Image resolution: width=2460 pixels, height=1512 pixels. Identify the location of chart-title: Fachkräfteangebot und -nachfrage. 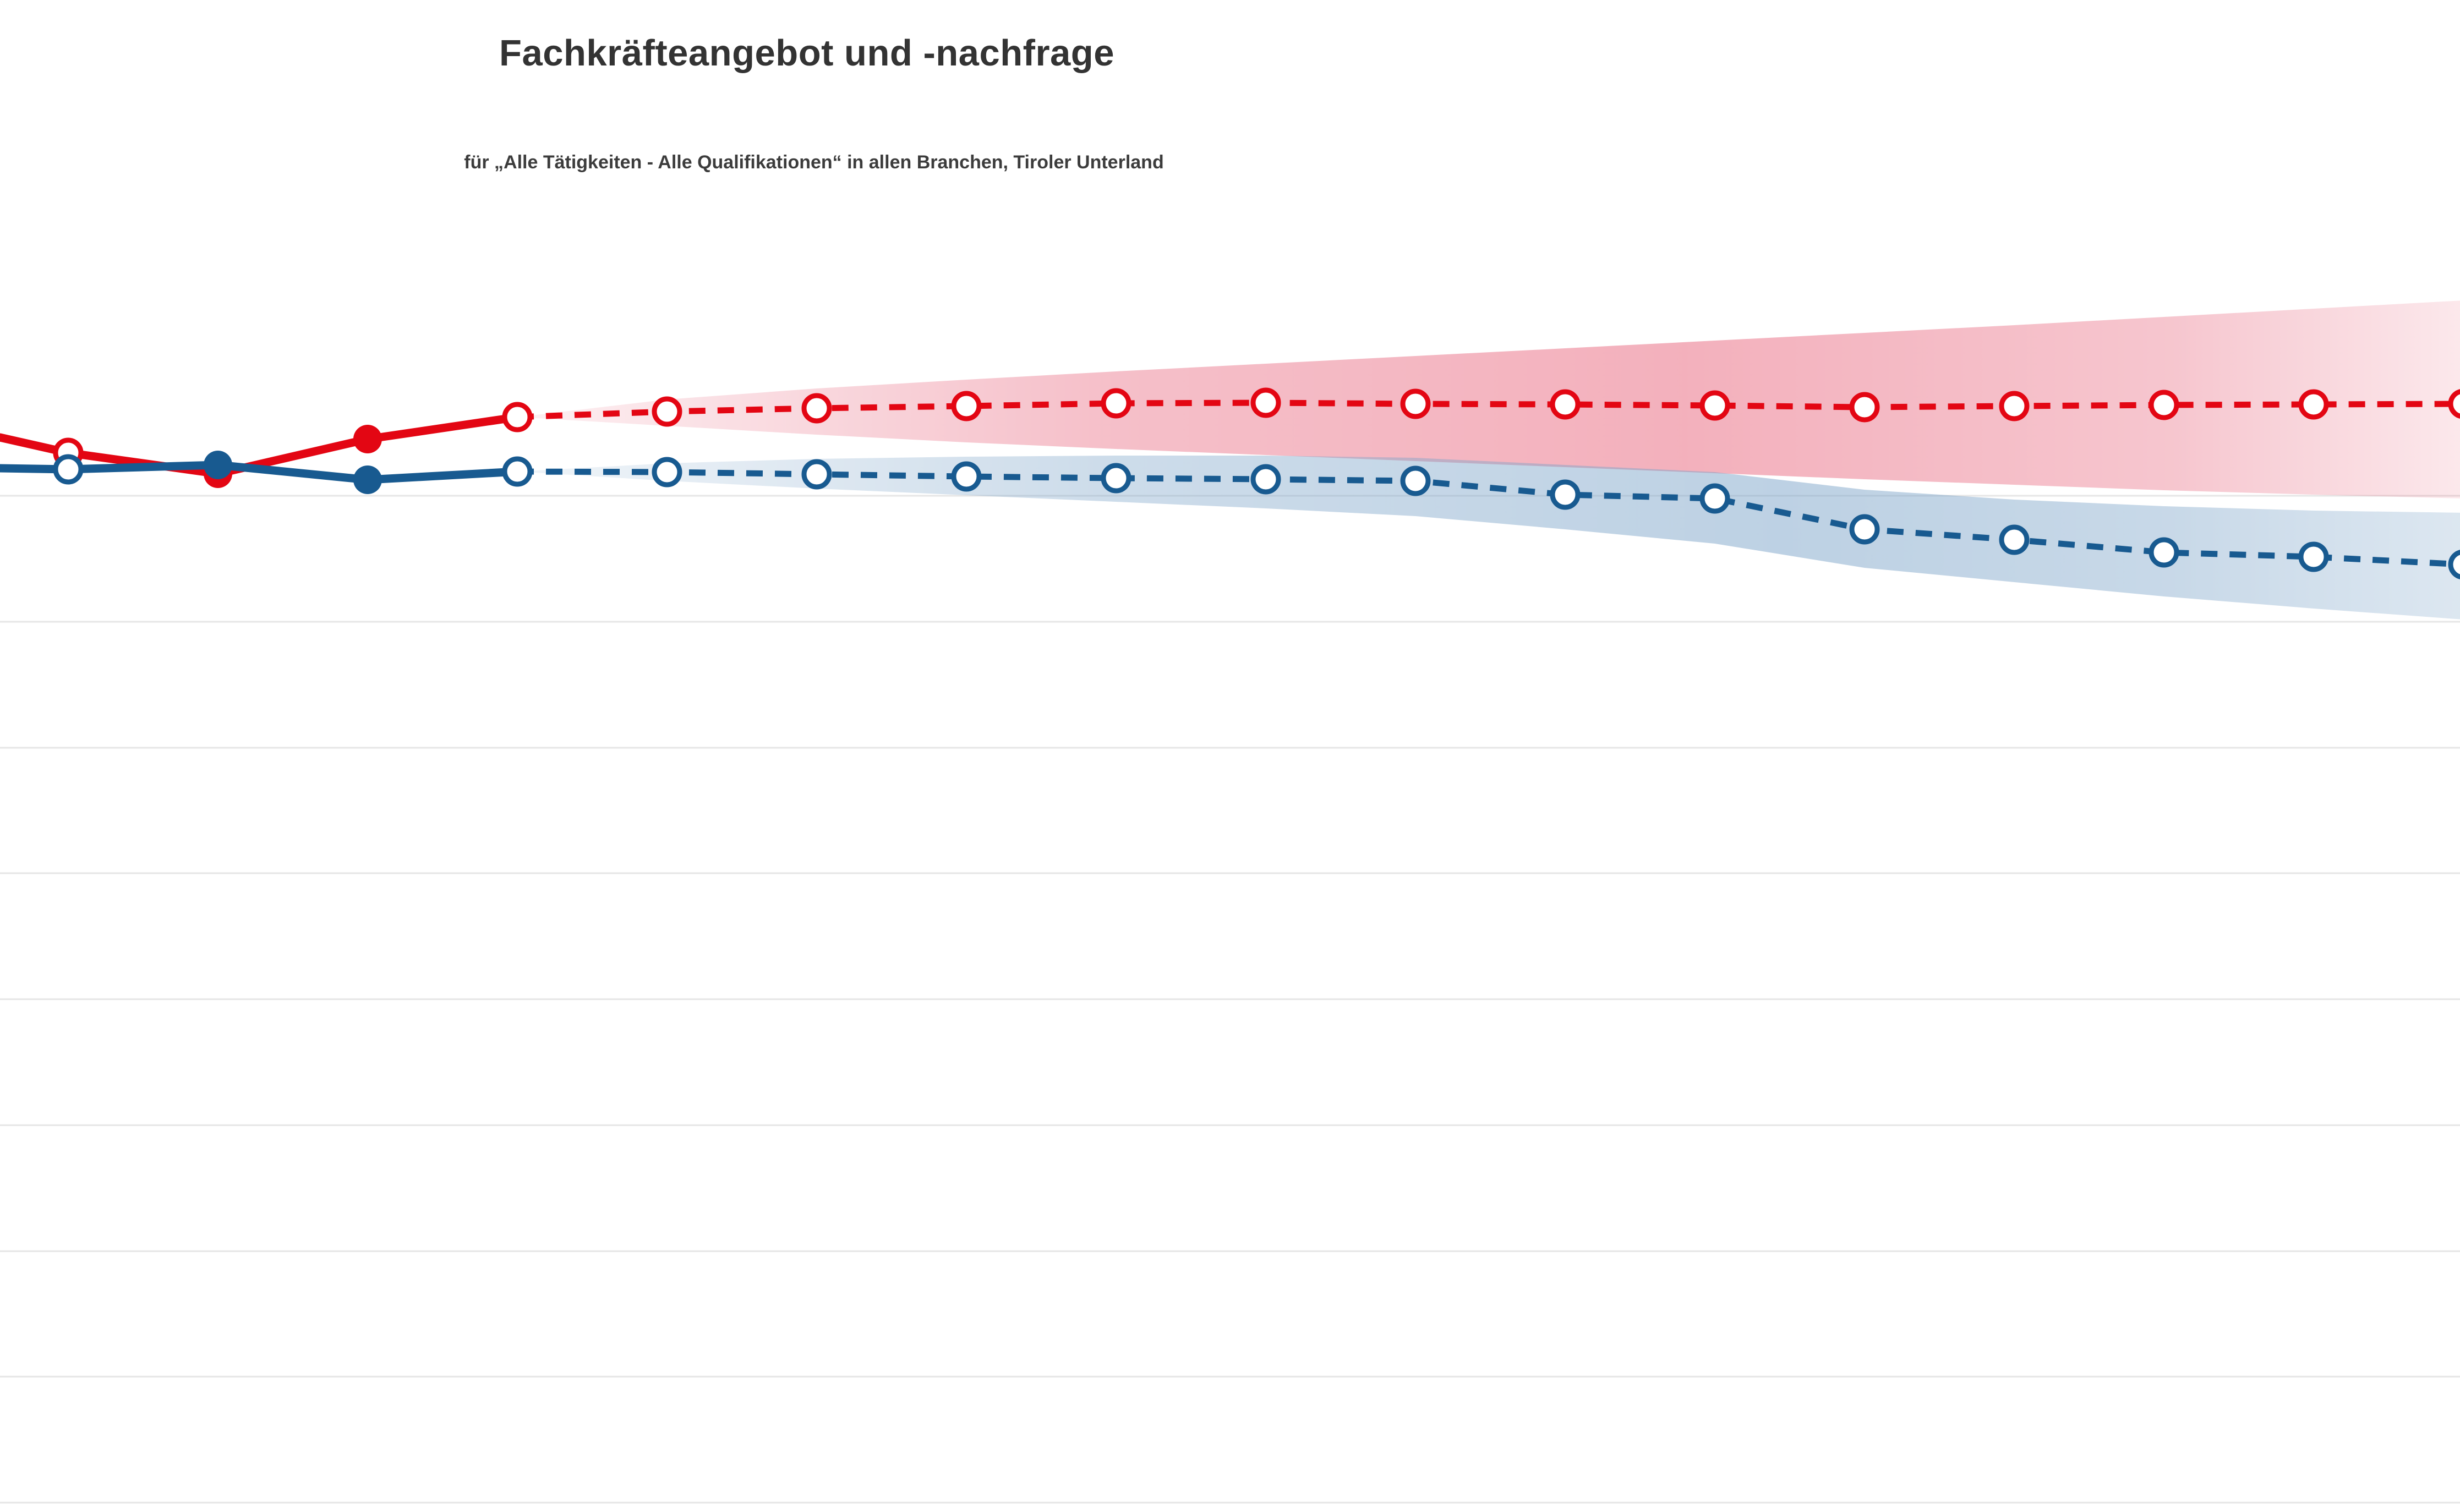
(806, 53).